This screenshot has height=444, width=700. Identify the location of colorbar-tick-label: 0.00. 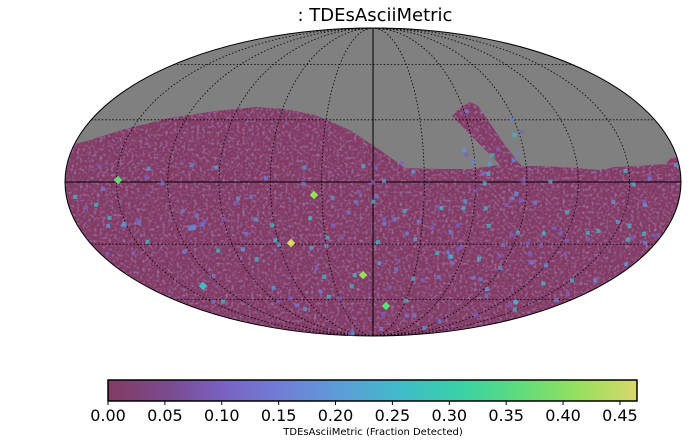
(108, 415).